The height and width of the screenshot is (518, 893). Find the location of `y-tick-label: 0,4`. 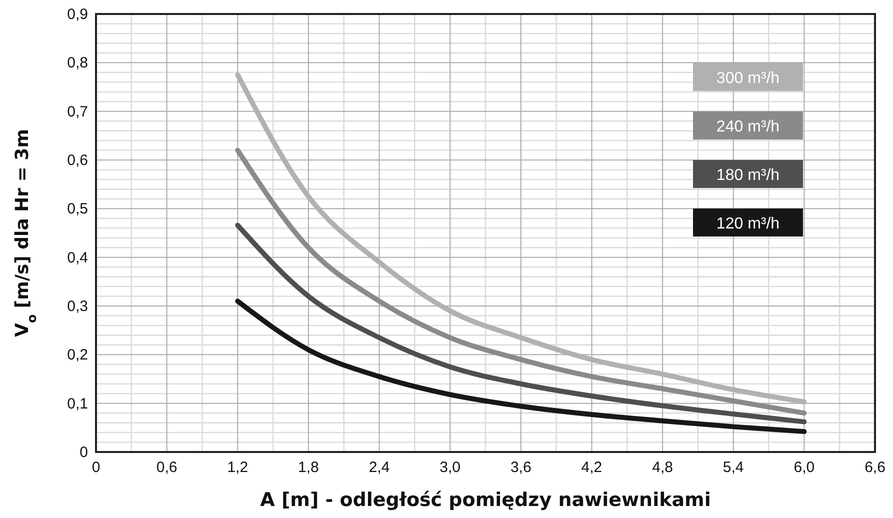

y-tick-label: 0,4 is located at coordinates (77, 257).